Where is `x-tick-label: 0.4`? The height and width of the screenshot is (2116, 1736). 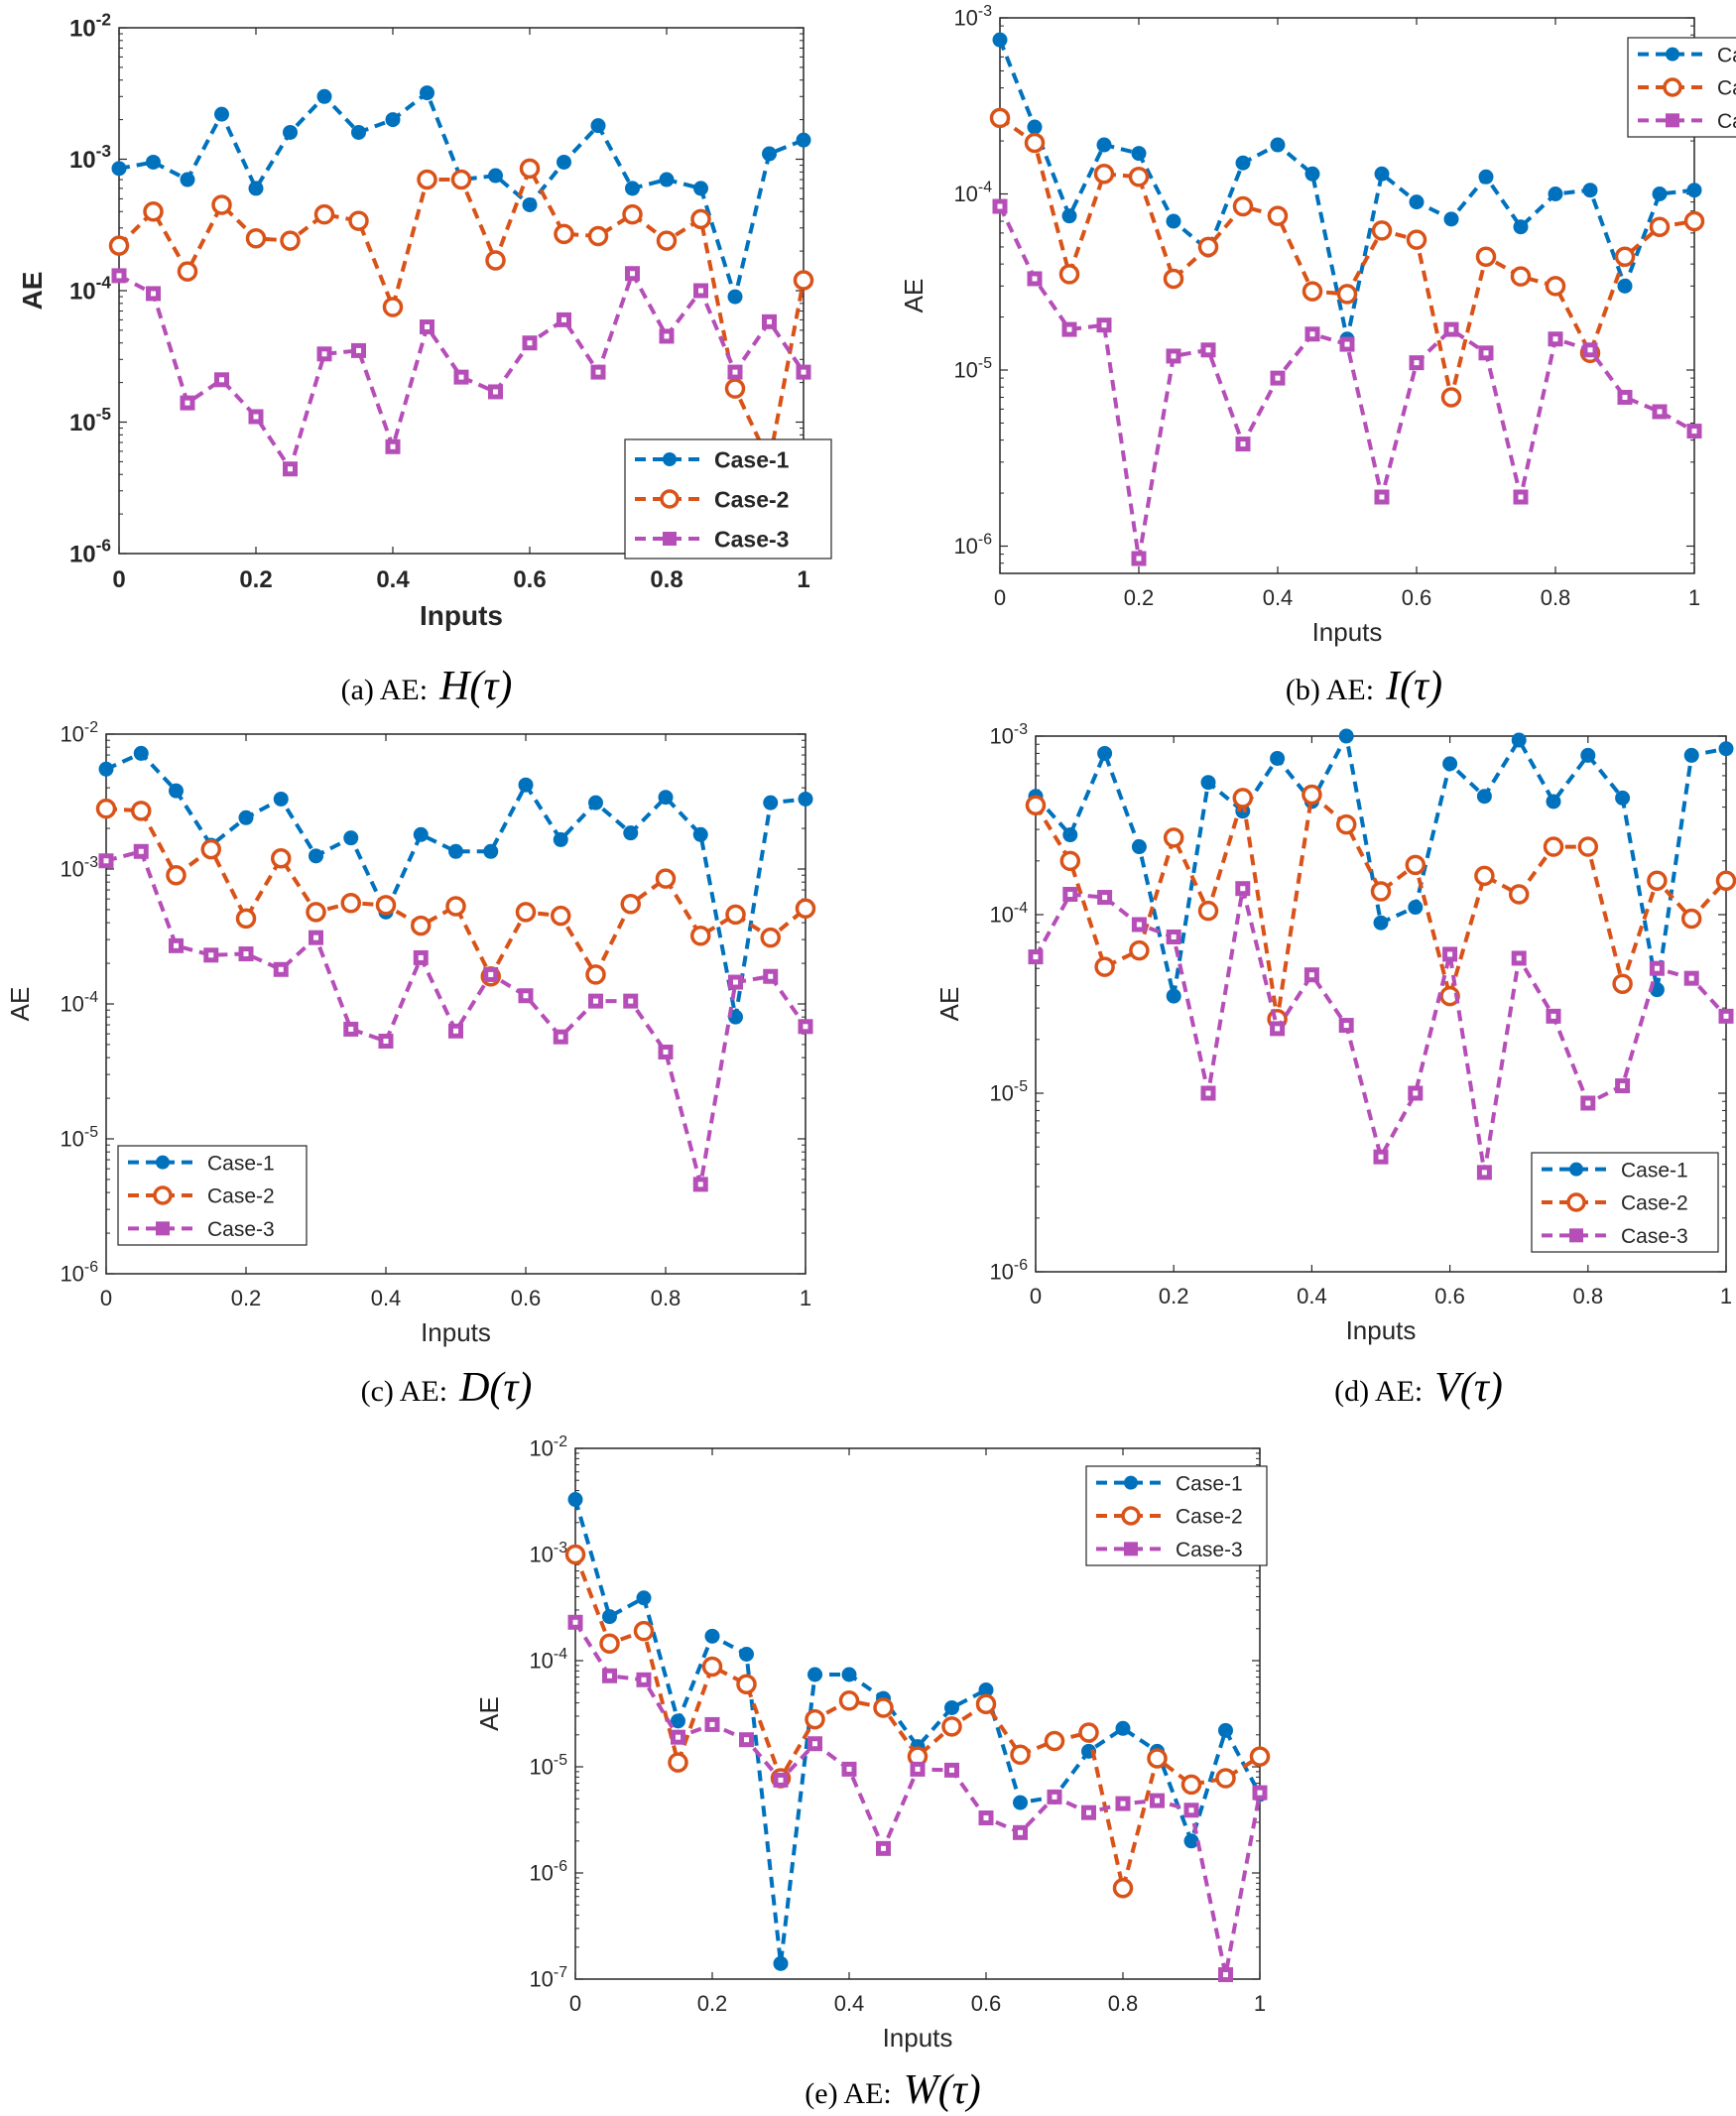 x-tick-label: 0.4 is located at coordinates (1278, 597).